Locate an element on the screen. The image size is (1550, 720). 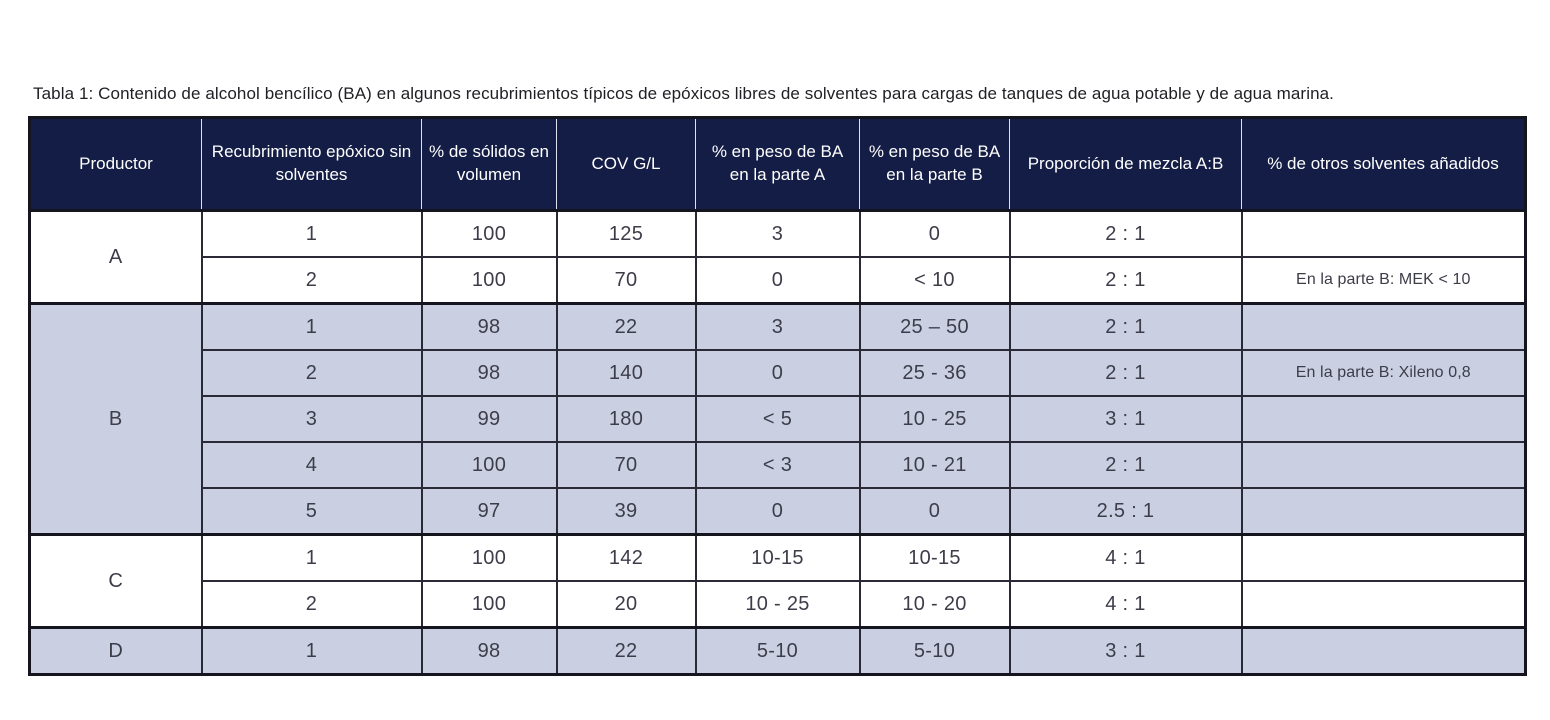
table-row: C 1 100 142 10-15 10-15 4 : 1 is located at coordinates (777, 581).